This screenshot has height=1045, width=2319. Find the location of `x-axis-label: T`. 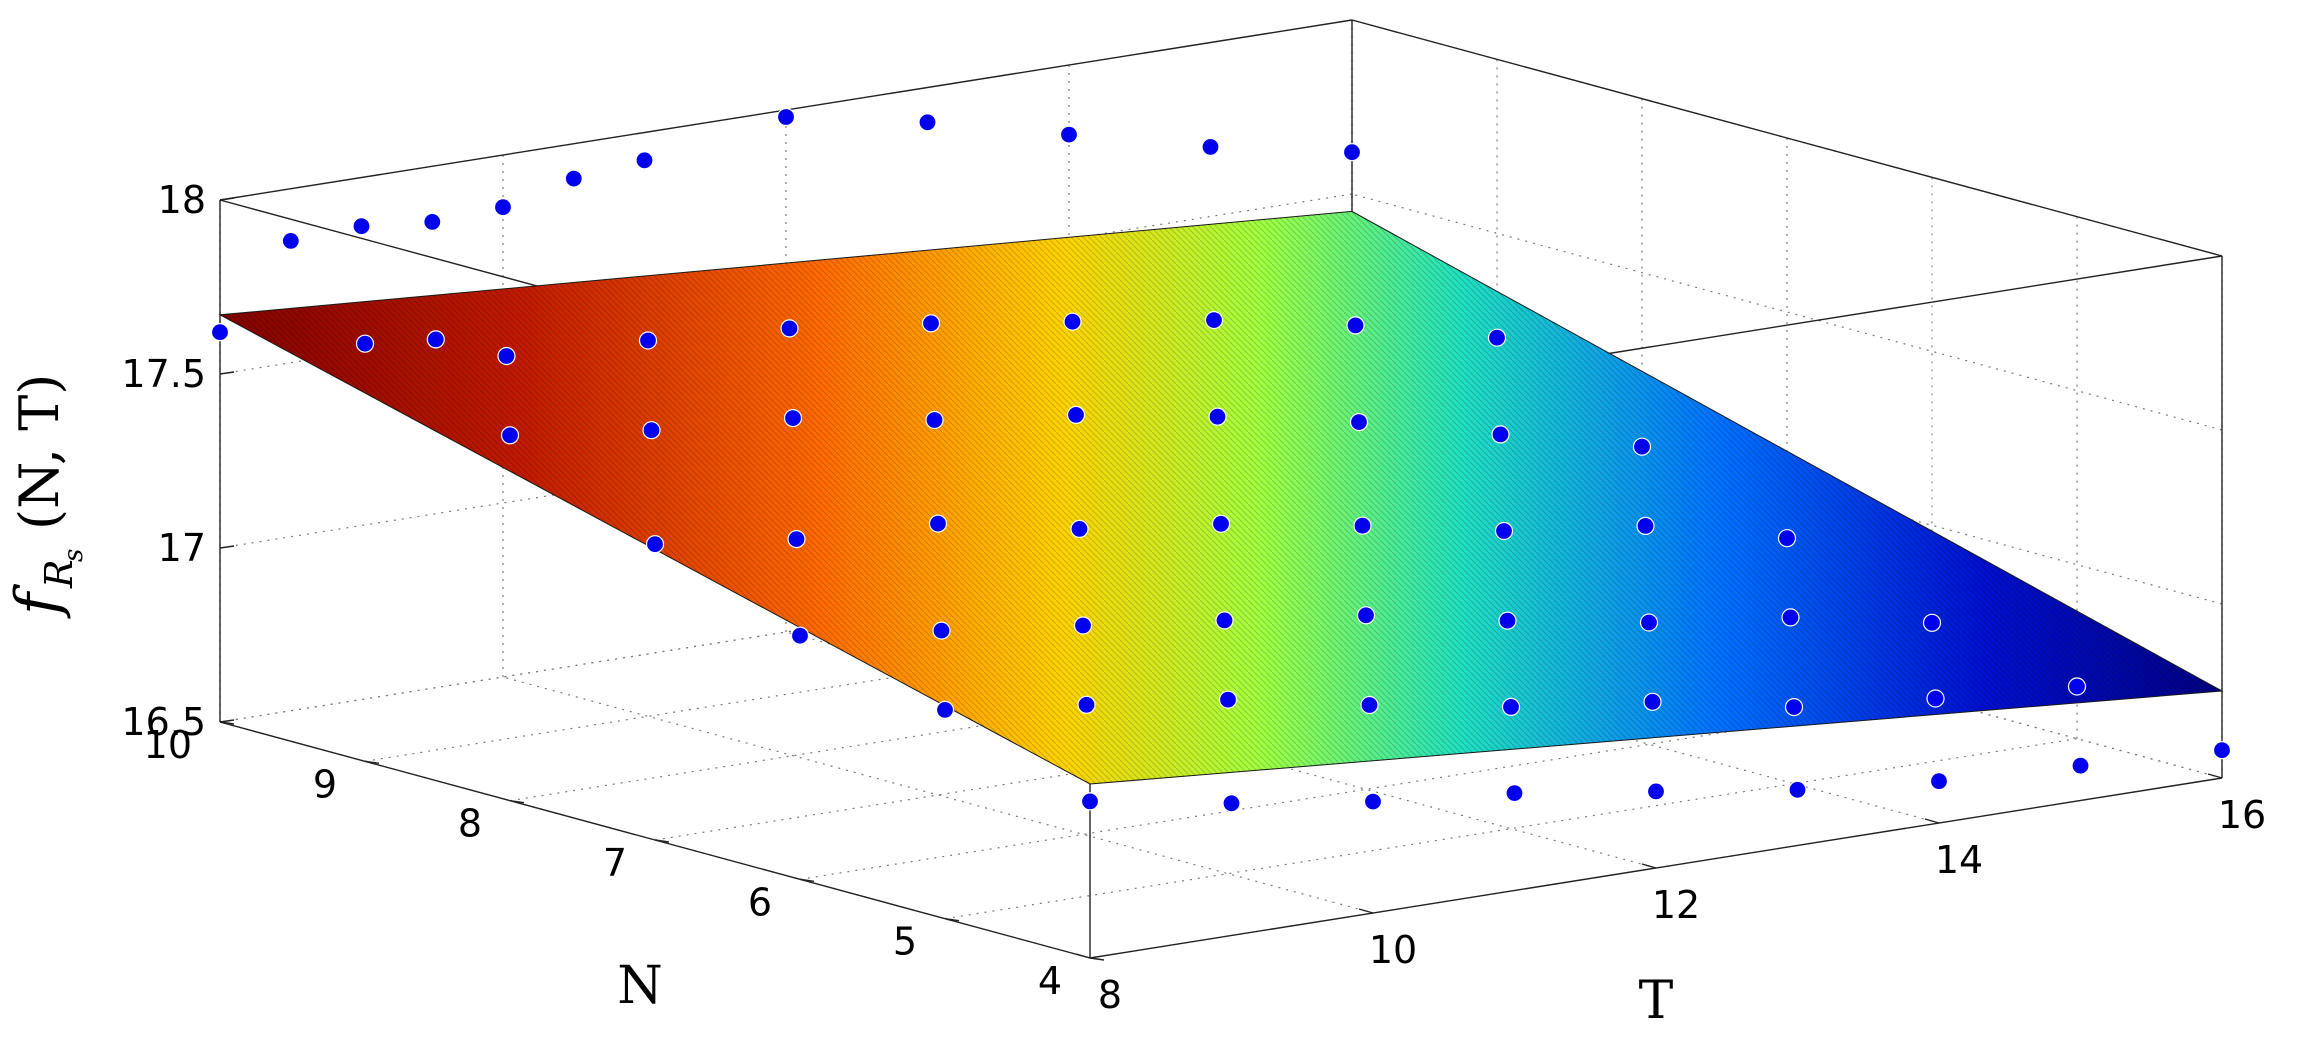

x-axis-label: T is located at coordinates (1656, 1001).